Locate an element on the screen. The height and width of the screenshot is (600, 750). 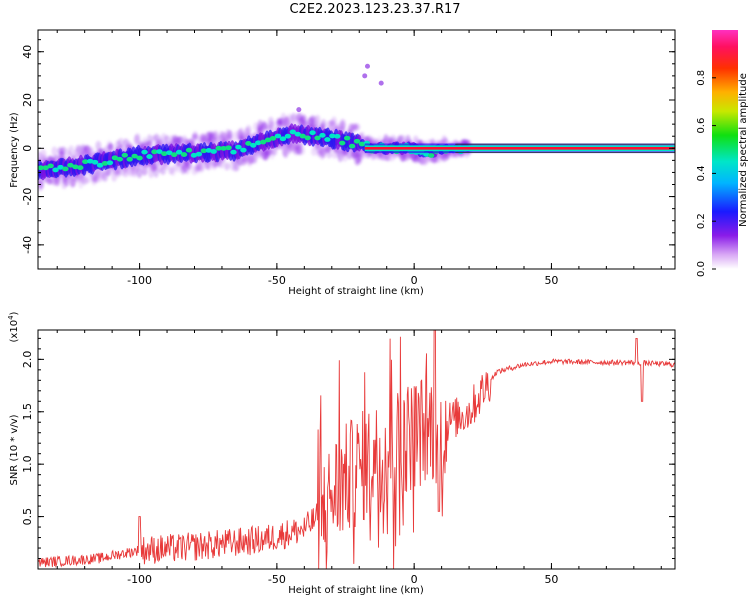
y-tick-label: 0.5 is located at coordinates (27, 517).